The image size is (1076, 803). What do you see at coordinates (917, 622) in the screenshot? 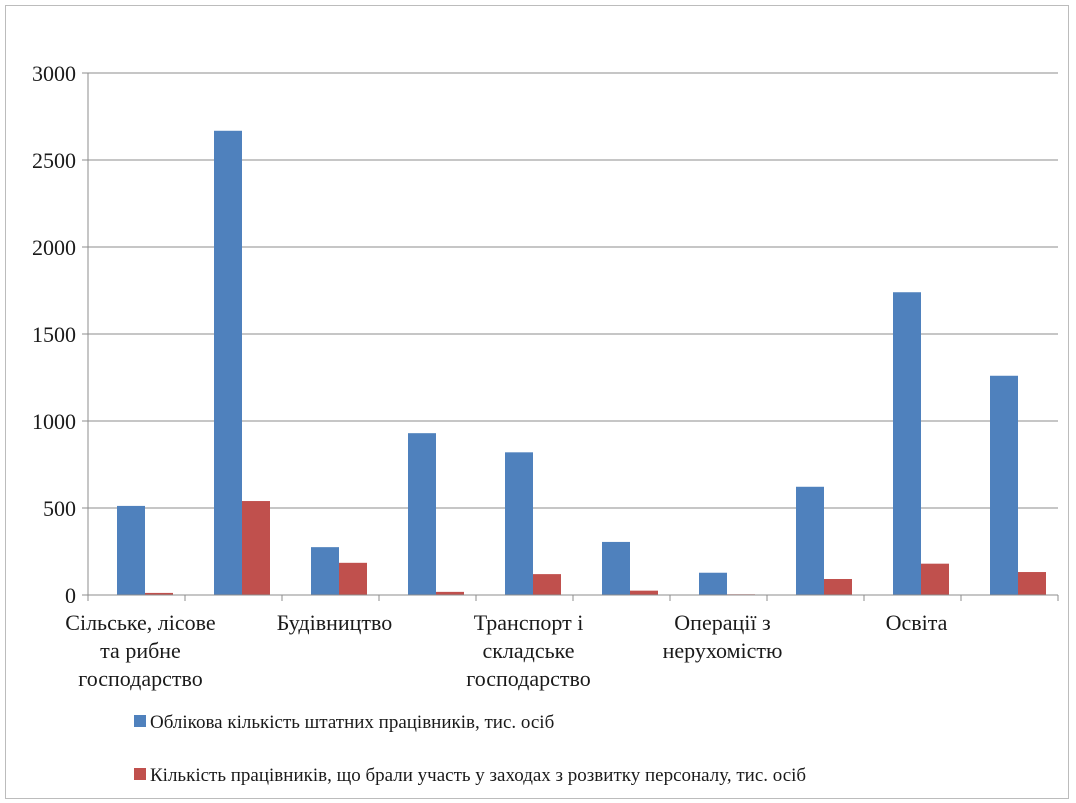
I see `x-category-label: Освіта` at bounding box center [917, 622].